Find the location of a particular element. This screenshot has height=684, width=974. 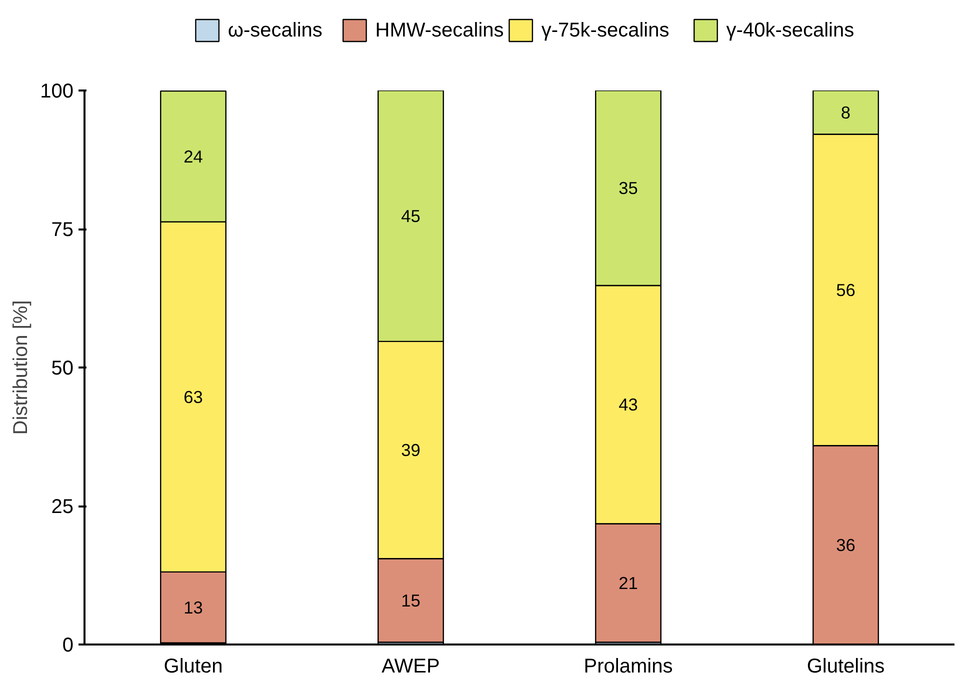

y-tick-label: 25 is located at coordinates (62, 507).